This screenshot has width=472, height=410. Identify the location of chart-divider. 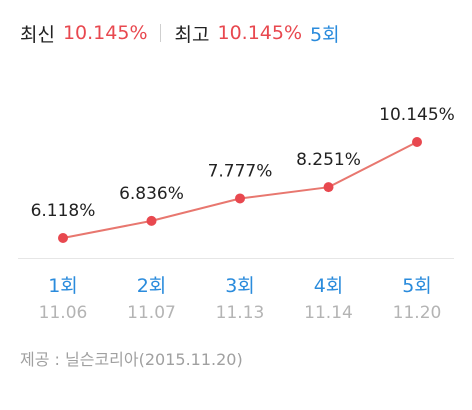
(236, 258).